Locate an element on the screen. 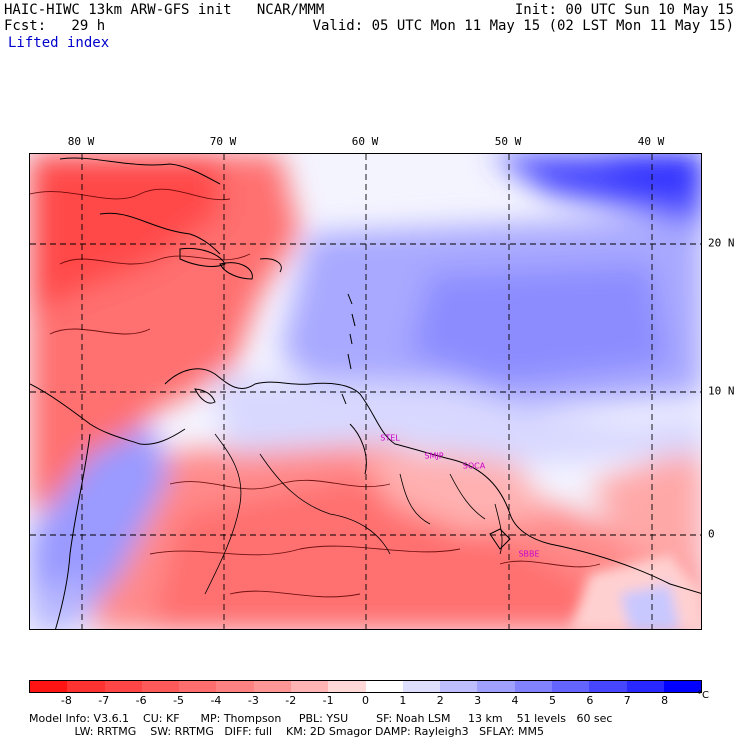 The height and width of the screenshot is (740, 740). lon-label-50w: 50 W is located at coordinates (508, 141).